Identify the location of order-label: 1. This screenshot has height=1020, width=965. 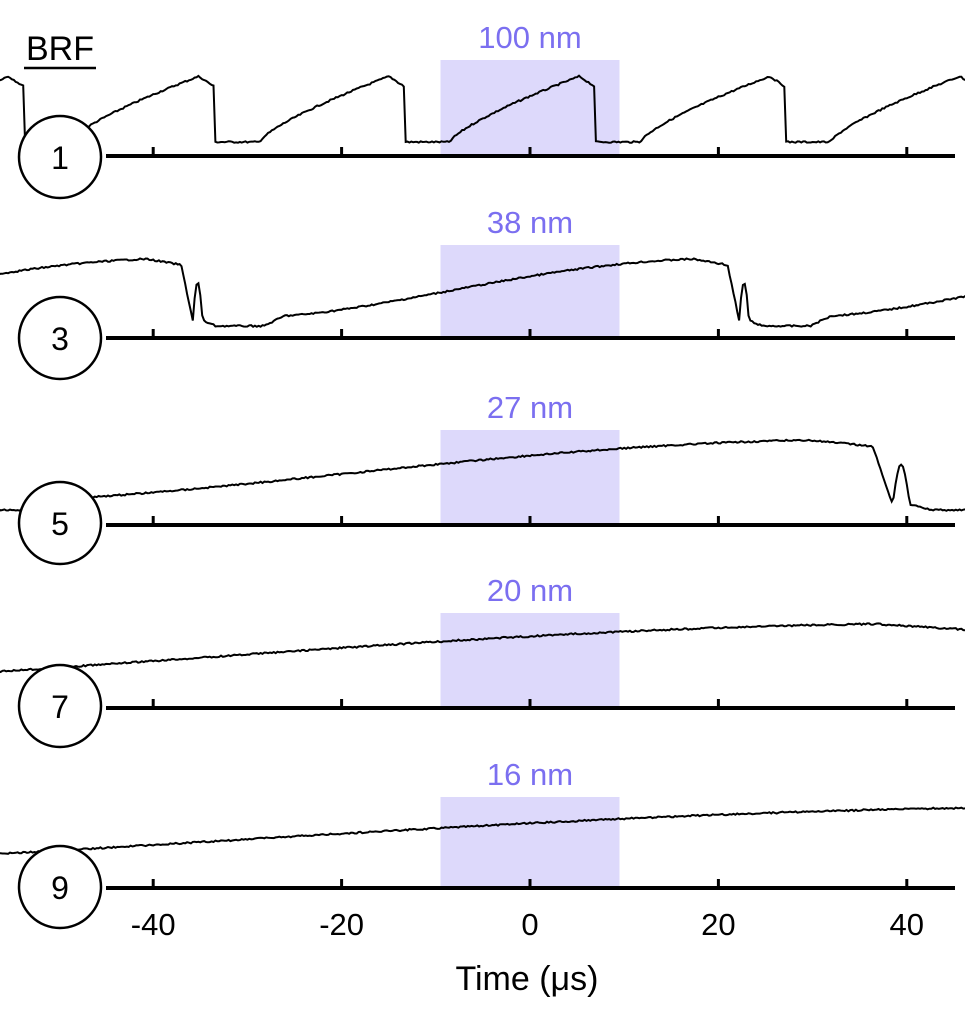
(60, 158).